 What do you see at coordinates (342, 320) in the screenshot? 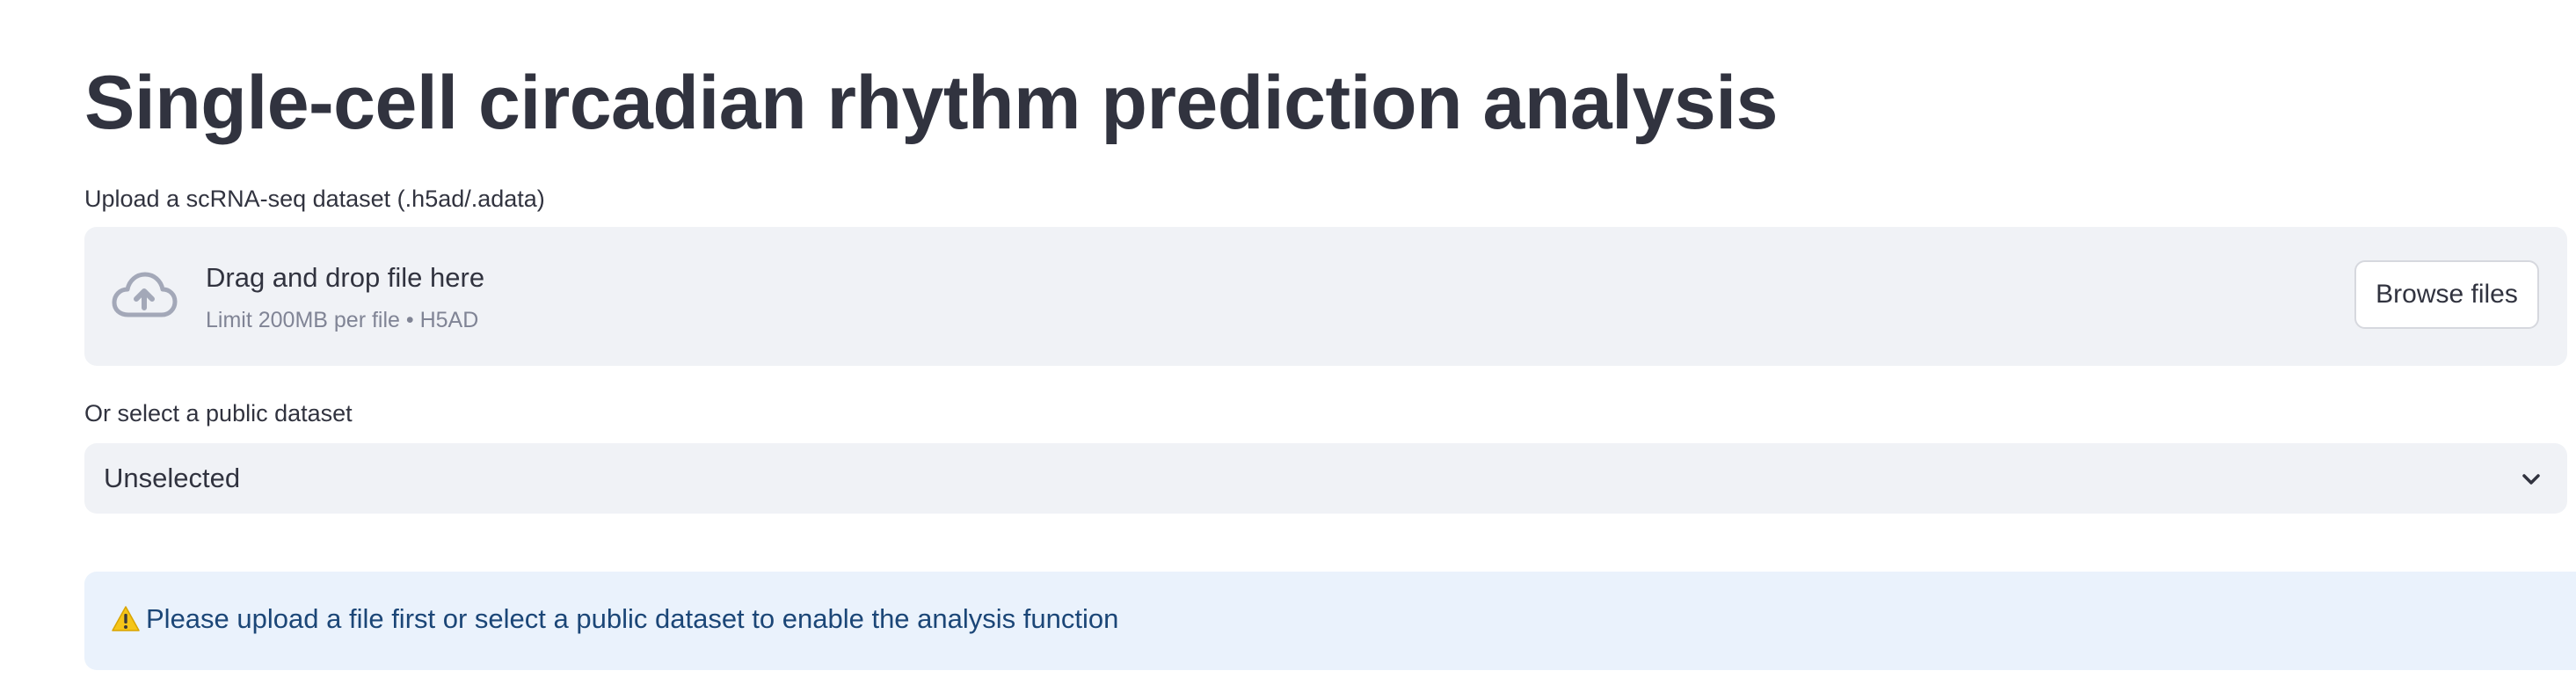
I see `dropzone-limit-text: Limit 200MB per file • H5AD` at bounding box center [342, 320].